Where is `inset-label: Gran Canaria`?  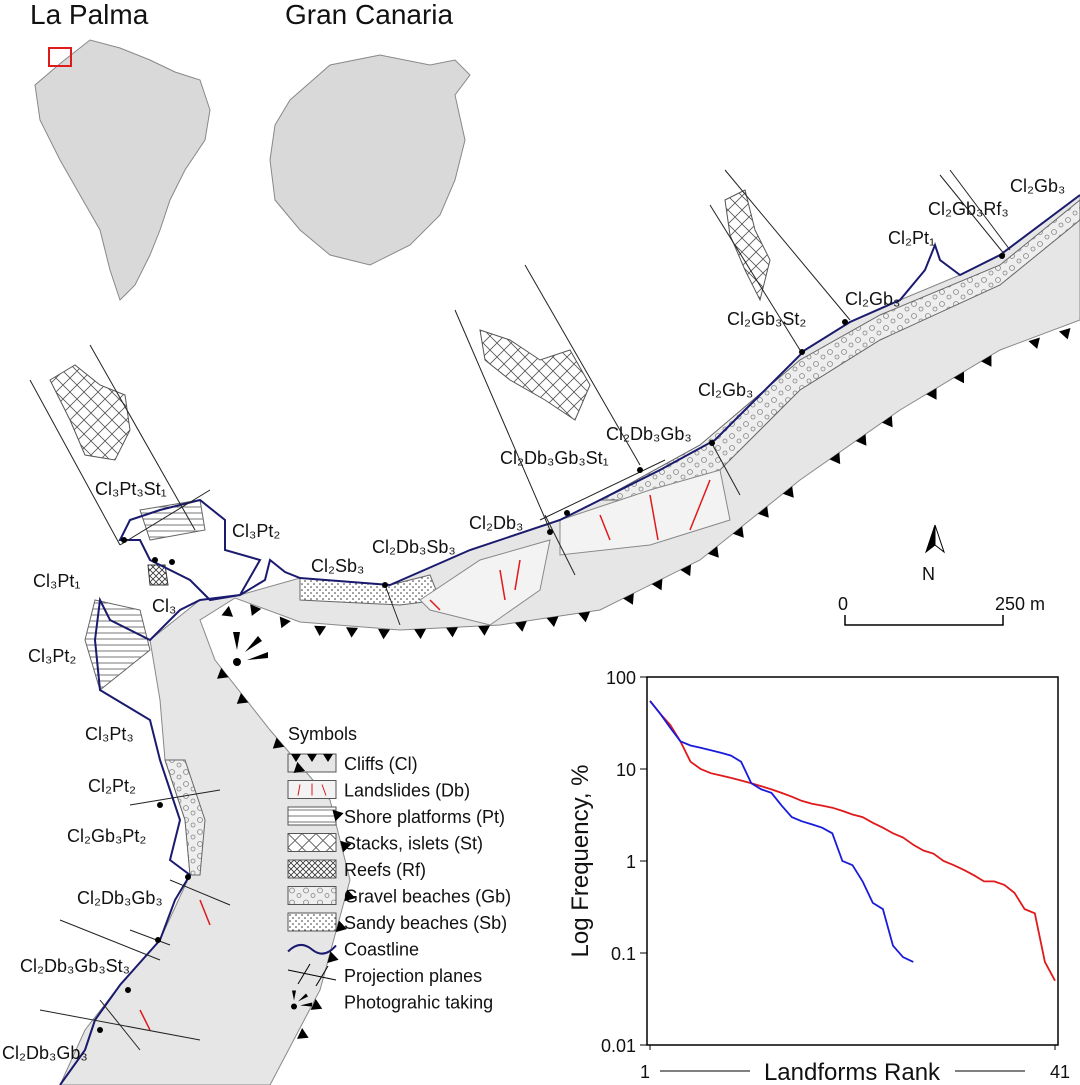
inset-label: Gran Canaria is located at coordinates (369, 15).